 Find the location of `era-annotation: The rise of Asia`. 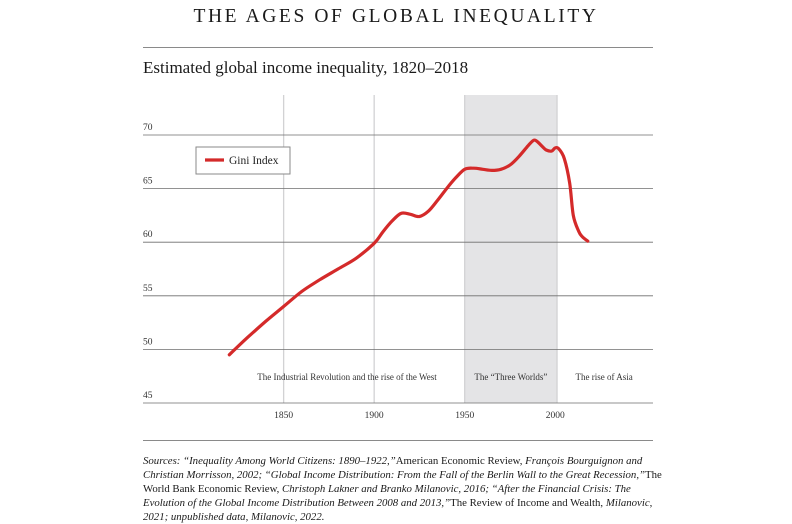

era-annotation: The rise of Asia is located at coordinates (603, 377).